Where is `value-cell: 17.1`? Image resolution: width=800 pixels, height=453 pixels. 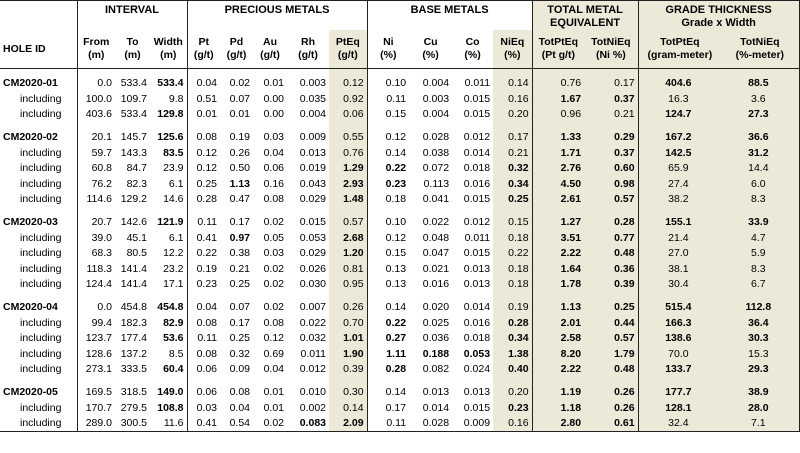
value-cell: 17.1 is located at coordinates (173, 284).